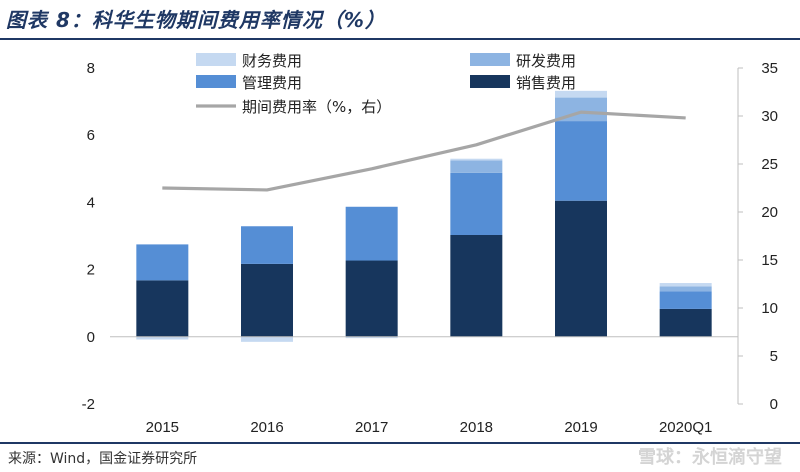 The width and height of the screenshot is (800, 472). Describe the element at coordinates (400, 443) in the screenshot. I see `bottom-rule` at that location.